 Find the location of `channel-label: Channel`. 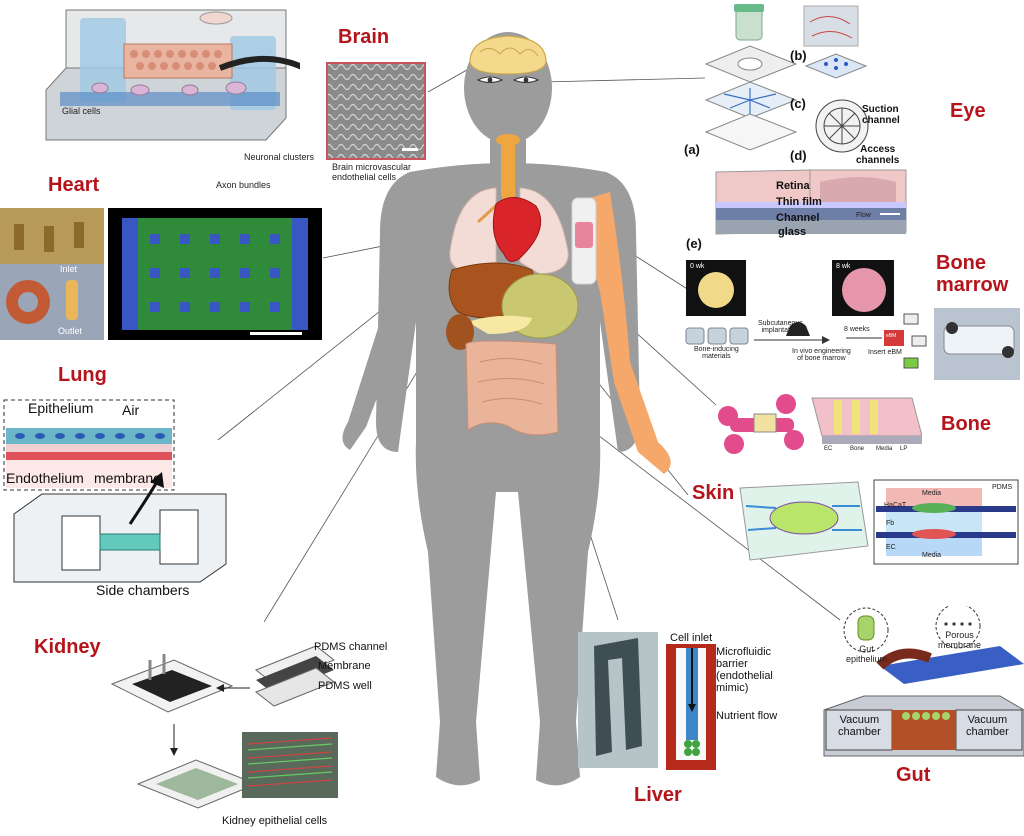

channel-label: Channel is located at coordinates (798, 218).